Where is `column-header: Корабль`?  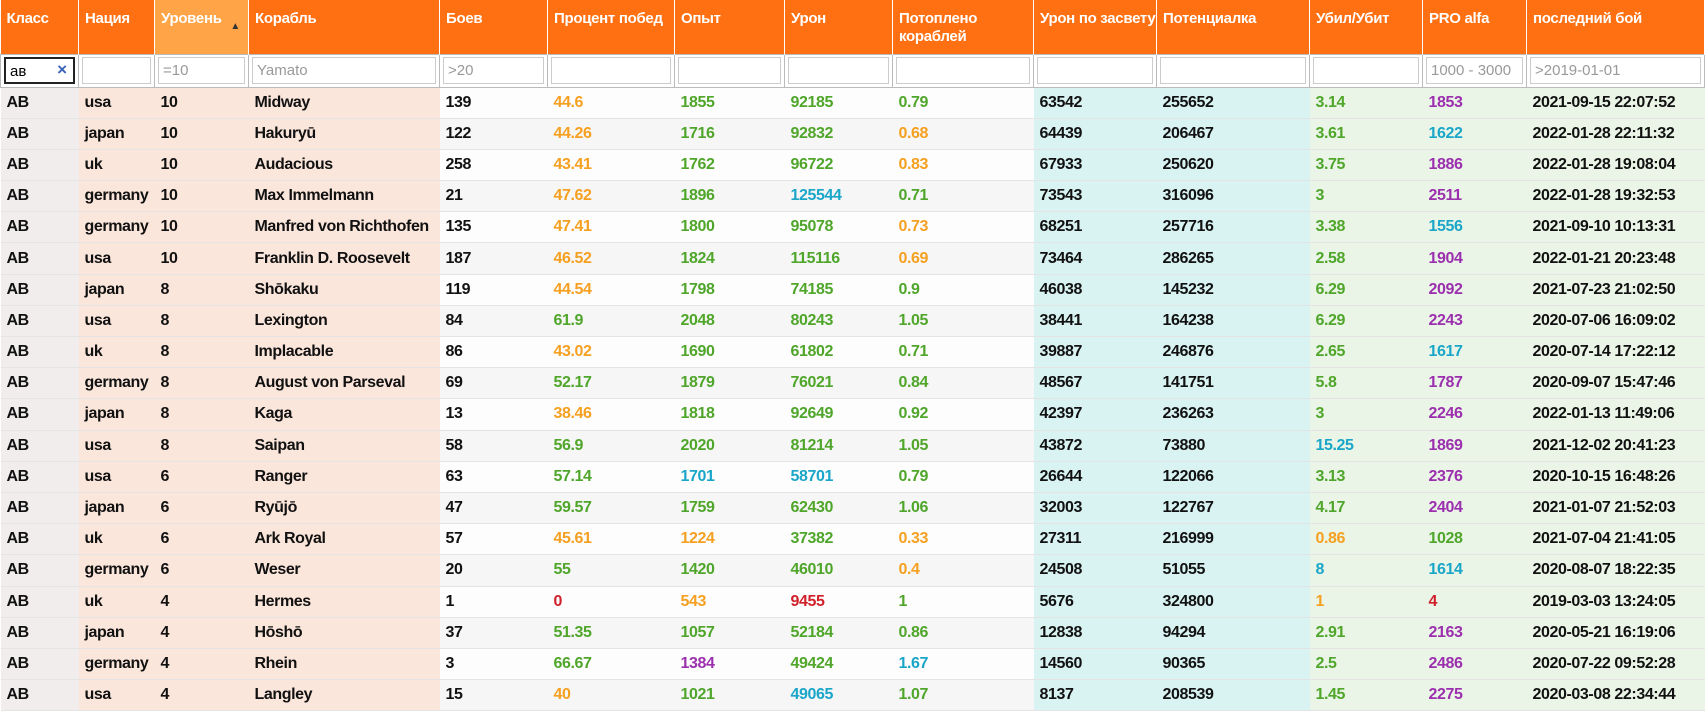
column-header: Корабль is located at coordinates (344, 27).